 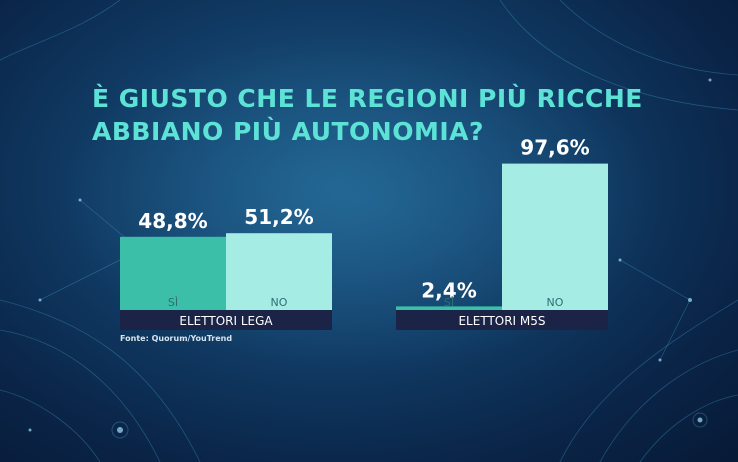 What do you see at coordinates (555, 302) in the screenshot?
I see `category-label-2-no: NO` at bounding box center [555, 302].